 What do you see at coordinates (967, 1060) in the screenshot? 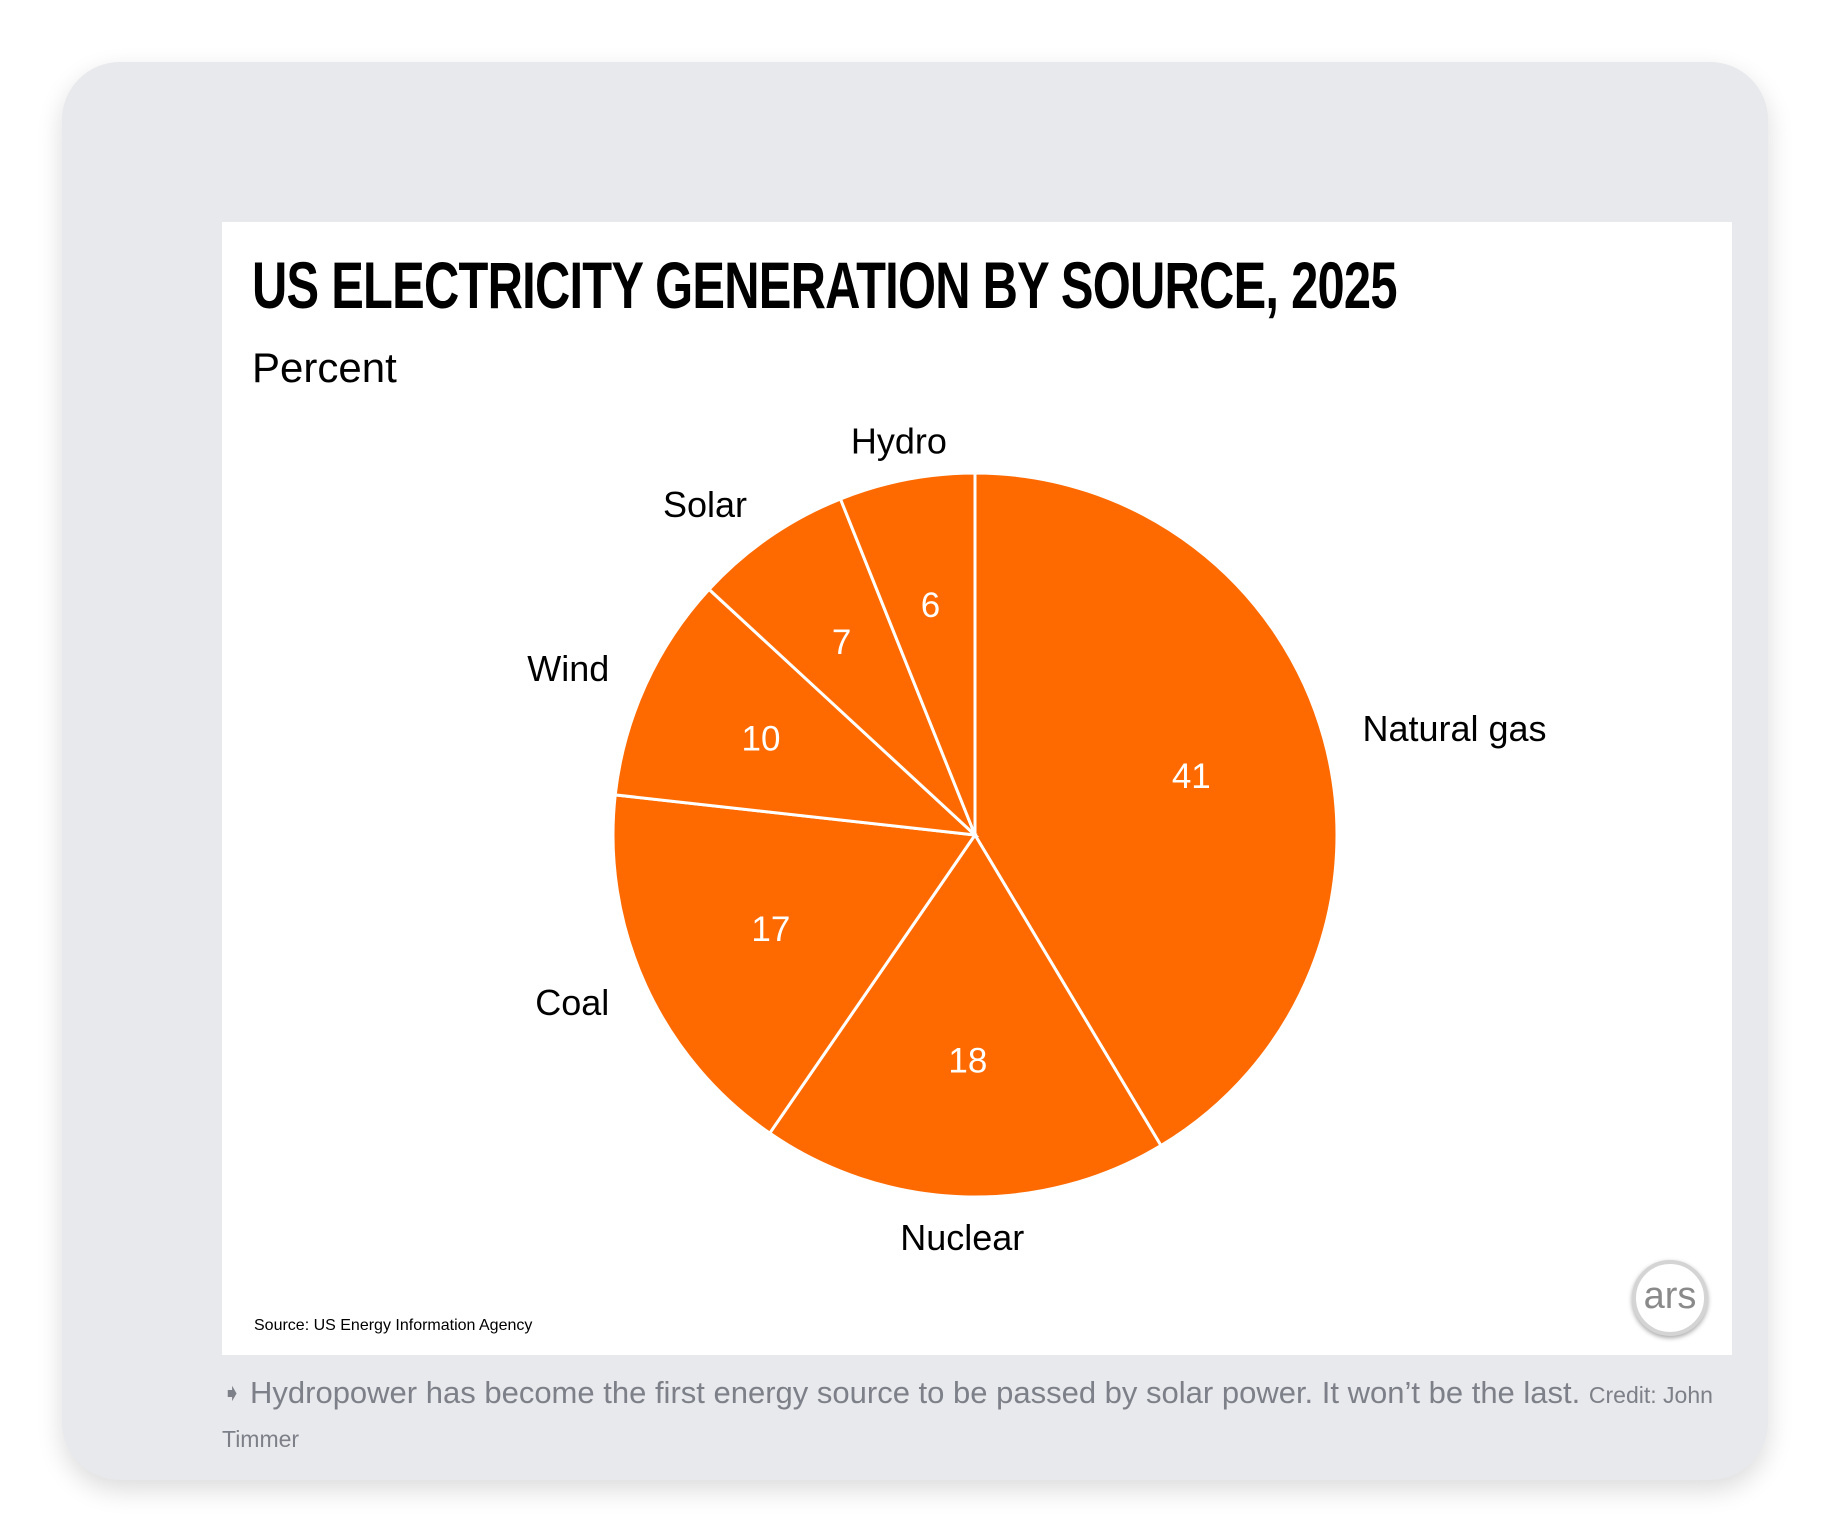
I see `pie-value-nuclear: 18` at bounding box center [967, 1060].